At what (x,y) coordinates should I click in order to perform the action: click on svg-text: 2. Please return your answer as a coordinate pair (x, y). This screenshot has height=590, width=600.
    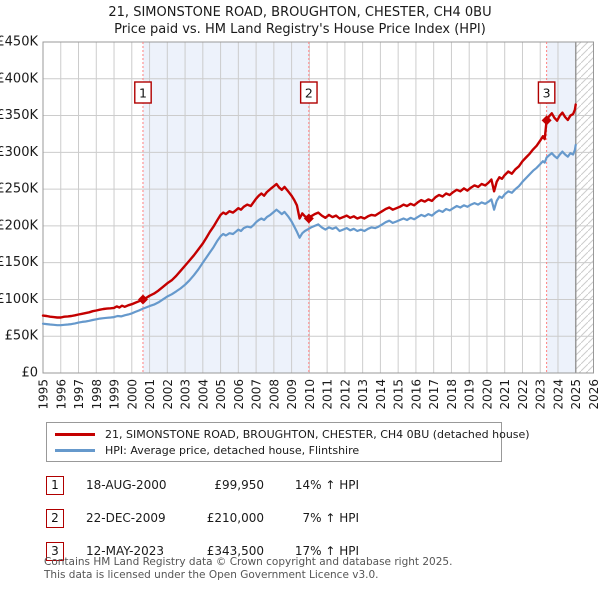
    Looking at the image, I should click on (309, 93).